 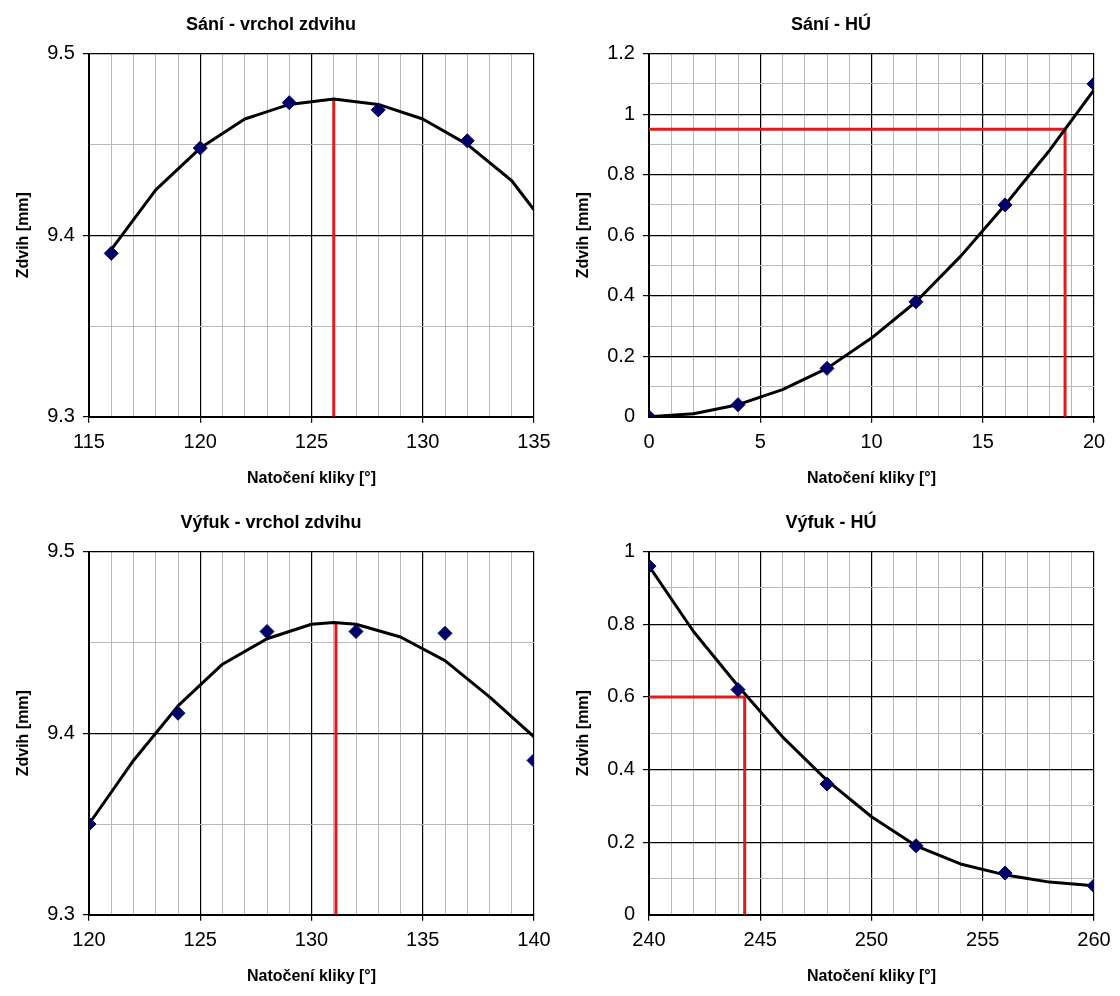 I want to click on x-tick-label: 245, so click(x=760, y=939).